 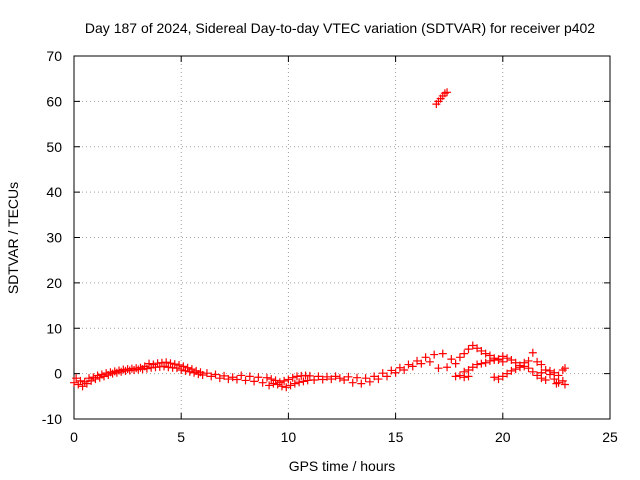 What do you see at coordinates (610, 437) in the screenshot?
I see `x-tick-label: 25` at bounding box center [610, 437].